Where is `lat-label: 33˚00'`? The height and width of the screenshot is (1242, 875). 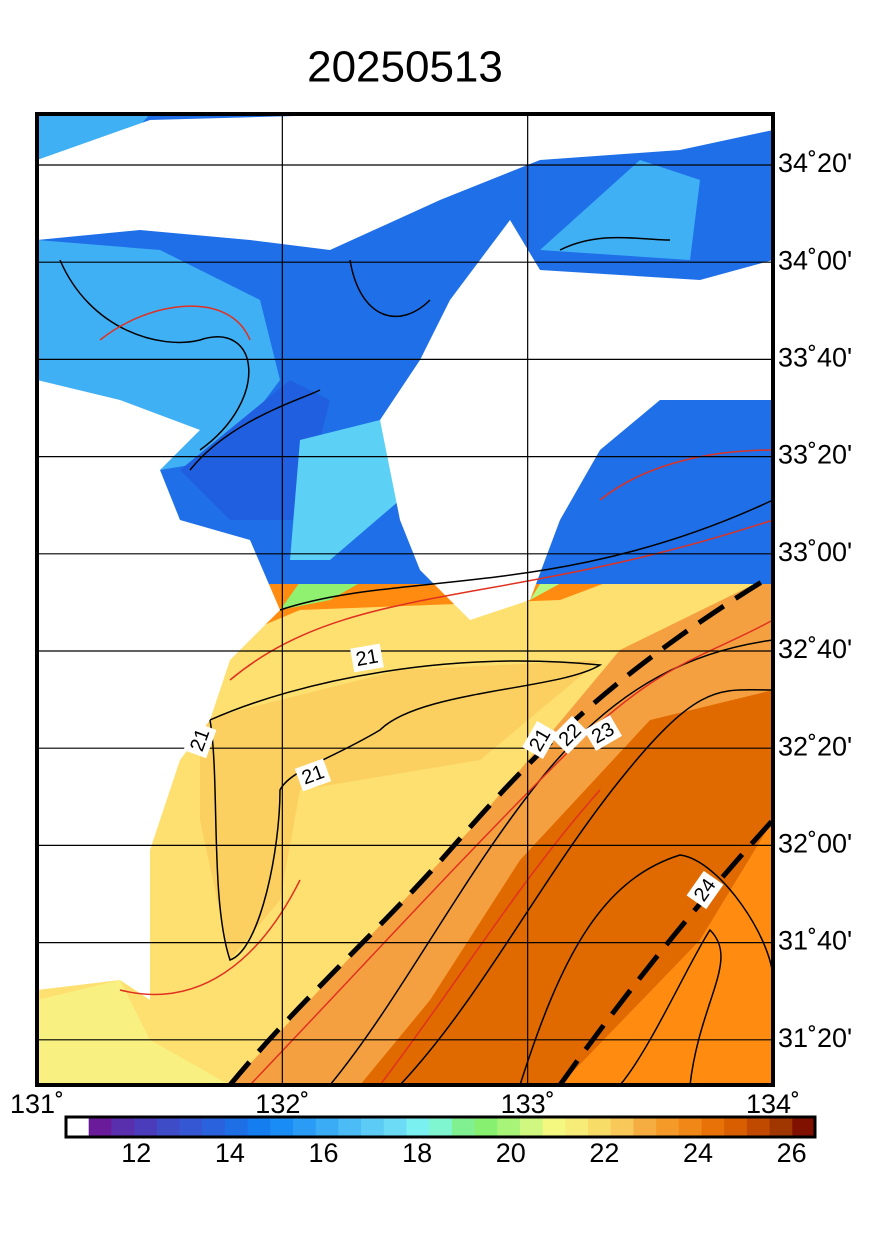
lat-label: 33˚00' is located at coordinates (815, 552).